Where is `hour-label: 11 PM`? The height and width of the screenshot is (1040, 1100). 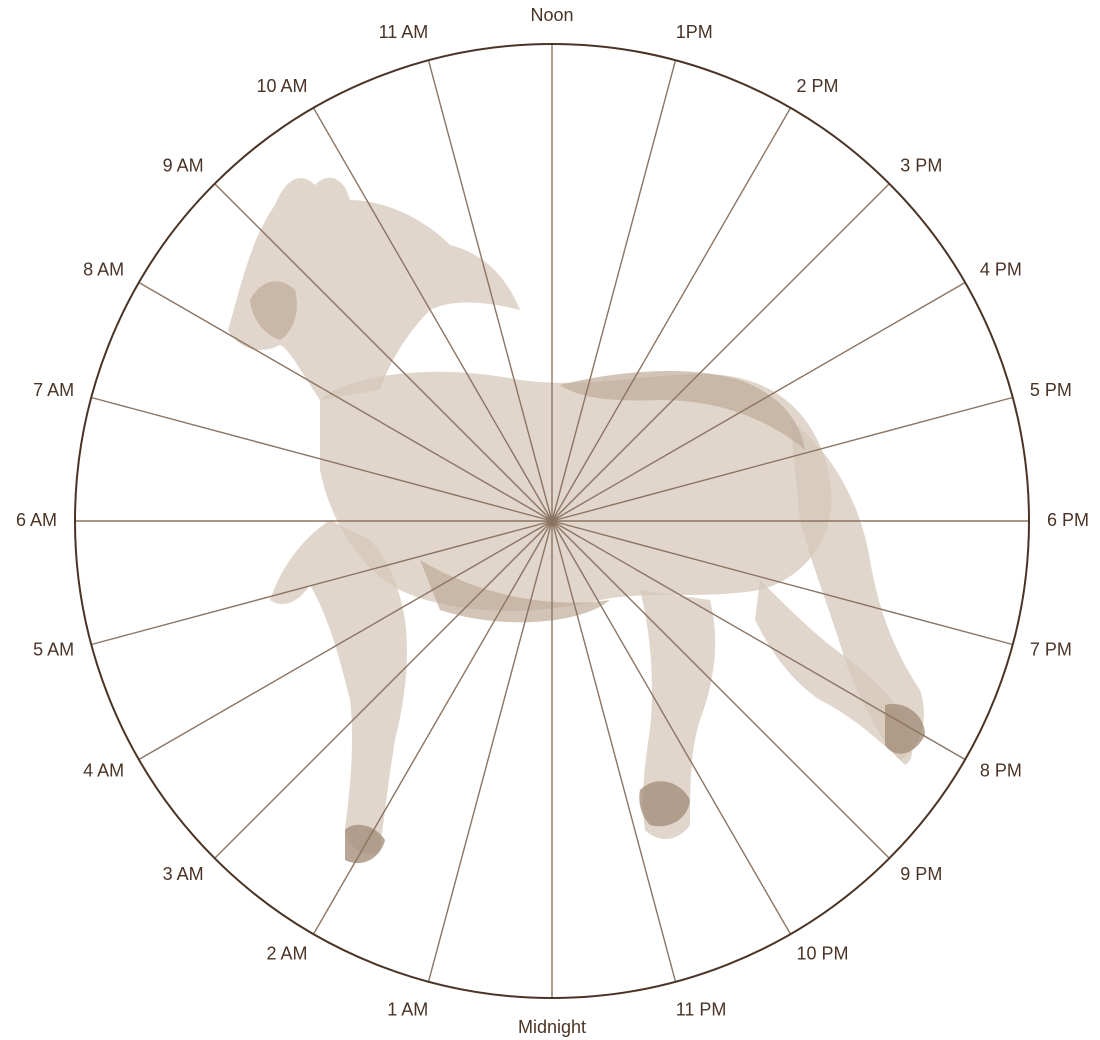
hour-label: 11 PM is located at coordinates (701, 1010).